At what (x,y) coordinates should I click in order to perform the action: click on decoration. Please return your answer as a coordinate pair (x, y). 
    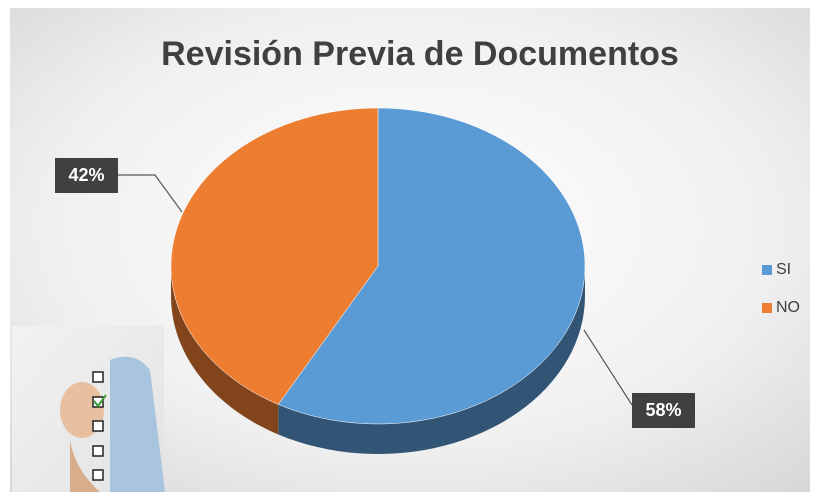
    Looking at the image, I should click on (88, 409).